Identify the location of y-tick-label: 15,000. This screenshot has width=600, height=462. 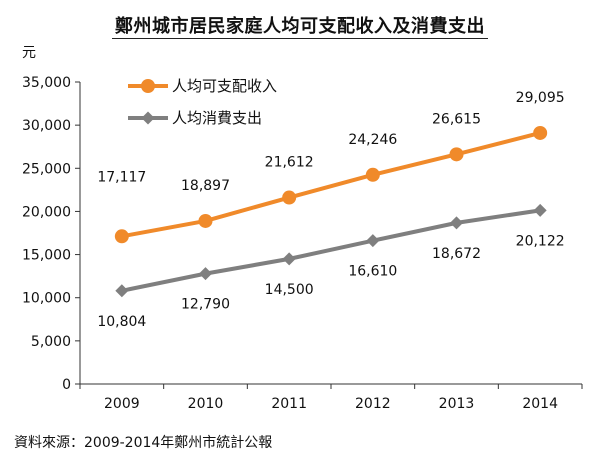
(46, 256).